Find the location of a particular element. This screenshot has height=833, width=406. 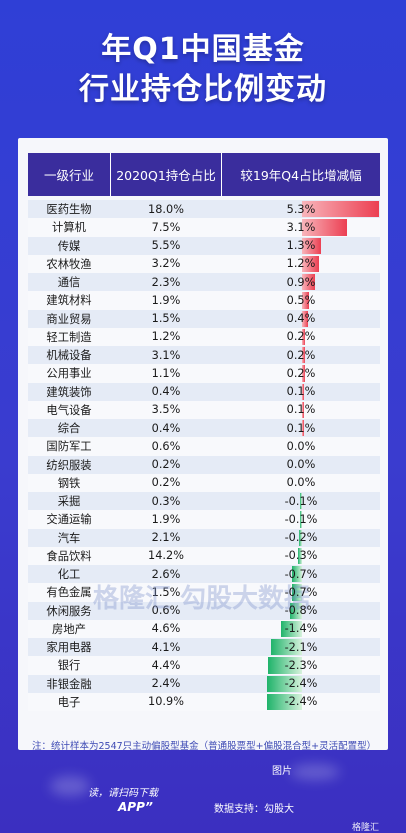

change-cell: 1.3% is located at coordinates (301, 246).